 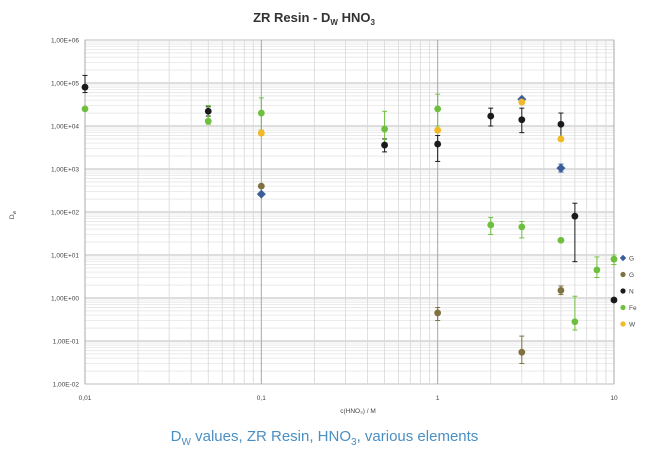 What do you see at coordinates (314, 18) in the screenshot?
I see `chart-title: ZR Resin - DW HNO3` at bounding box center [314, 18].